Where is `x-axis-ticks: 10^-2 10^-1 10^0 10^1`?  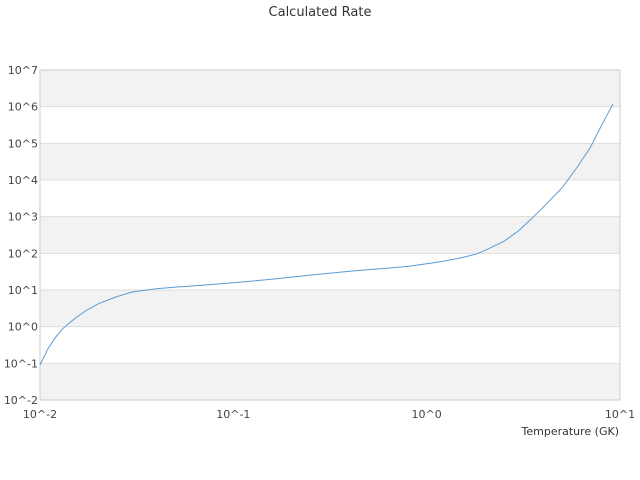 x-axis-ticks: 10^-2 10^-1 10^0 10^1 is located at coordinates (329, 414).